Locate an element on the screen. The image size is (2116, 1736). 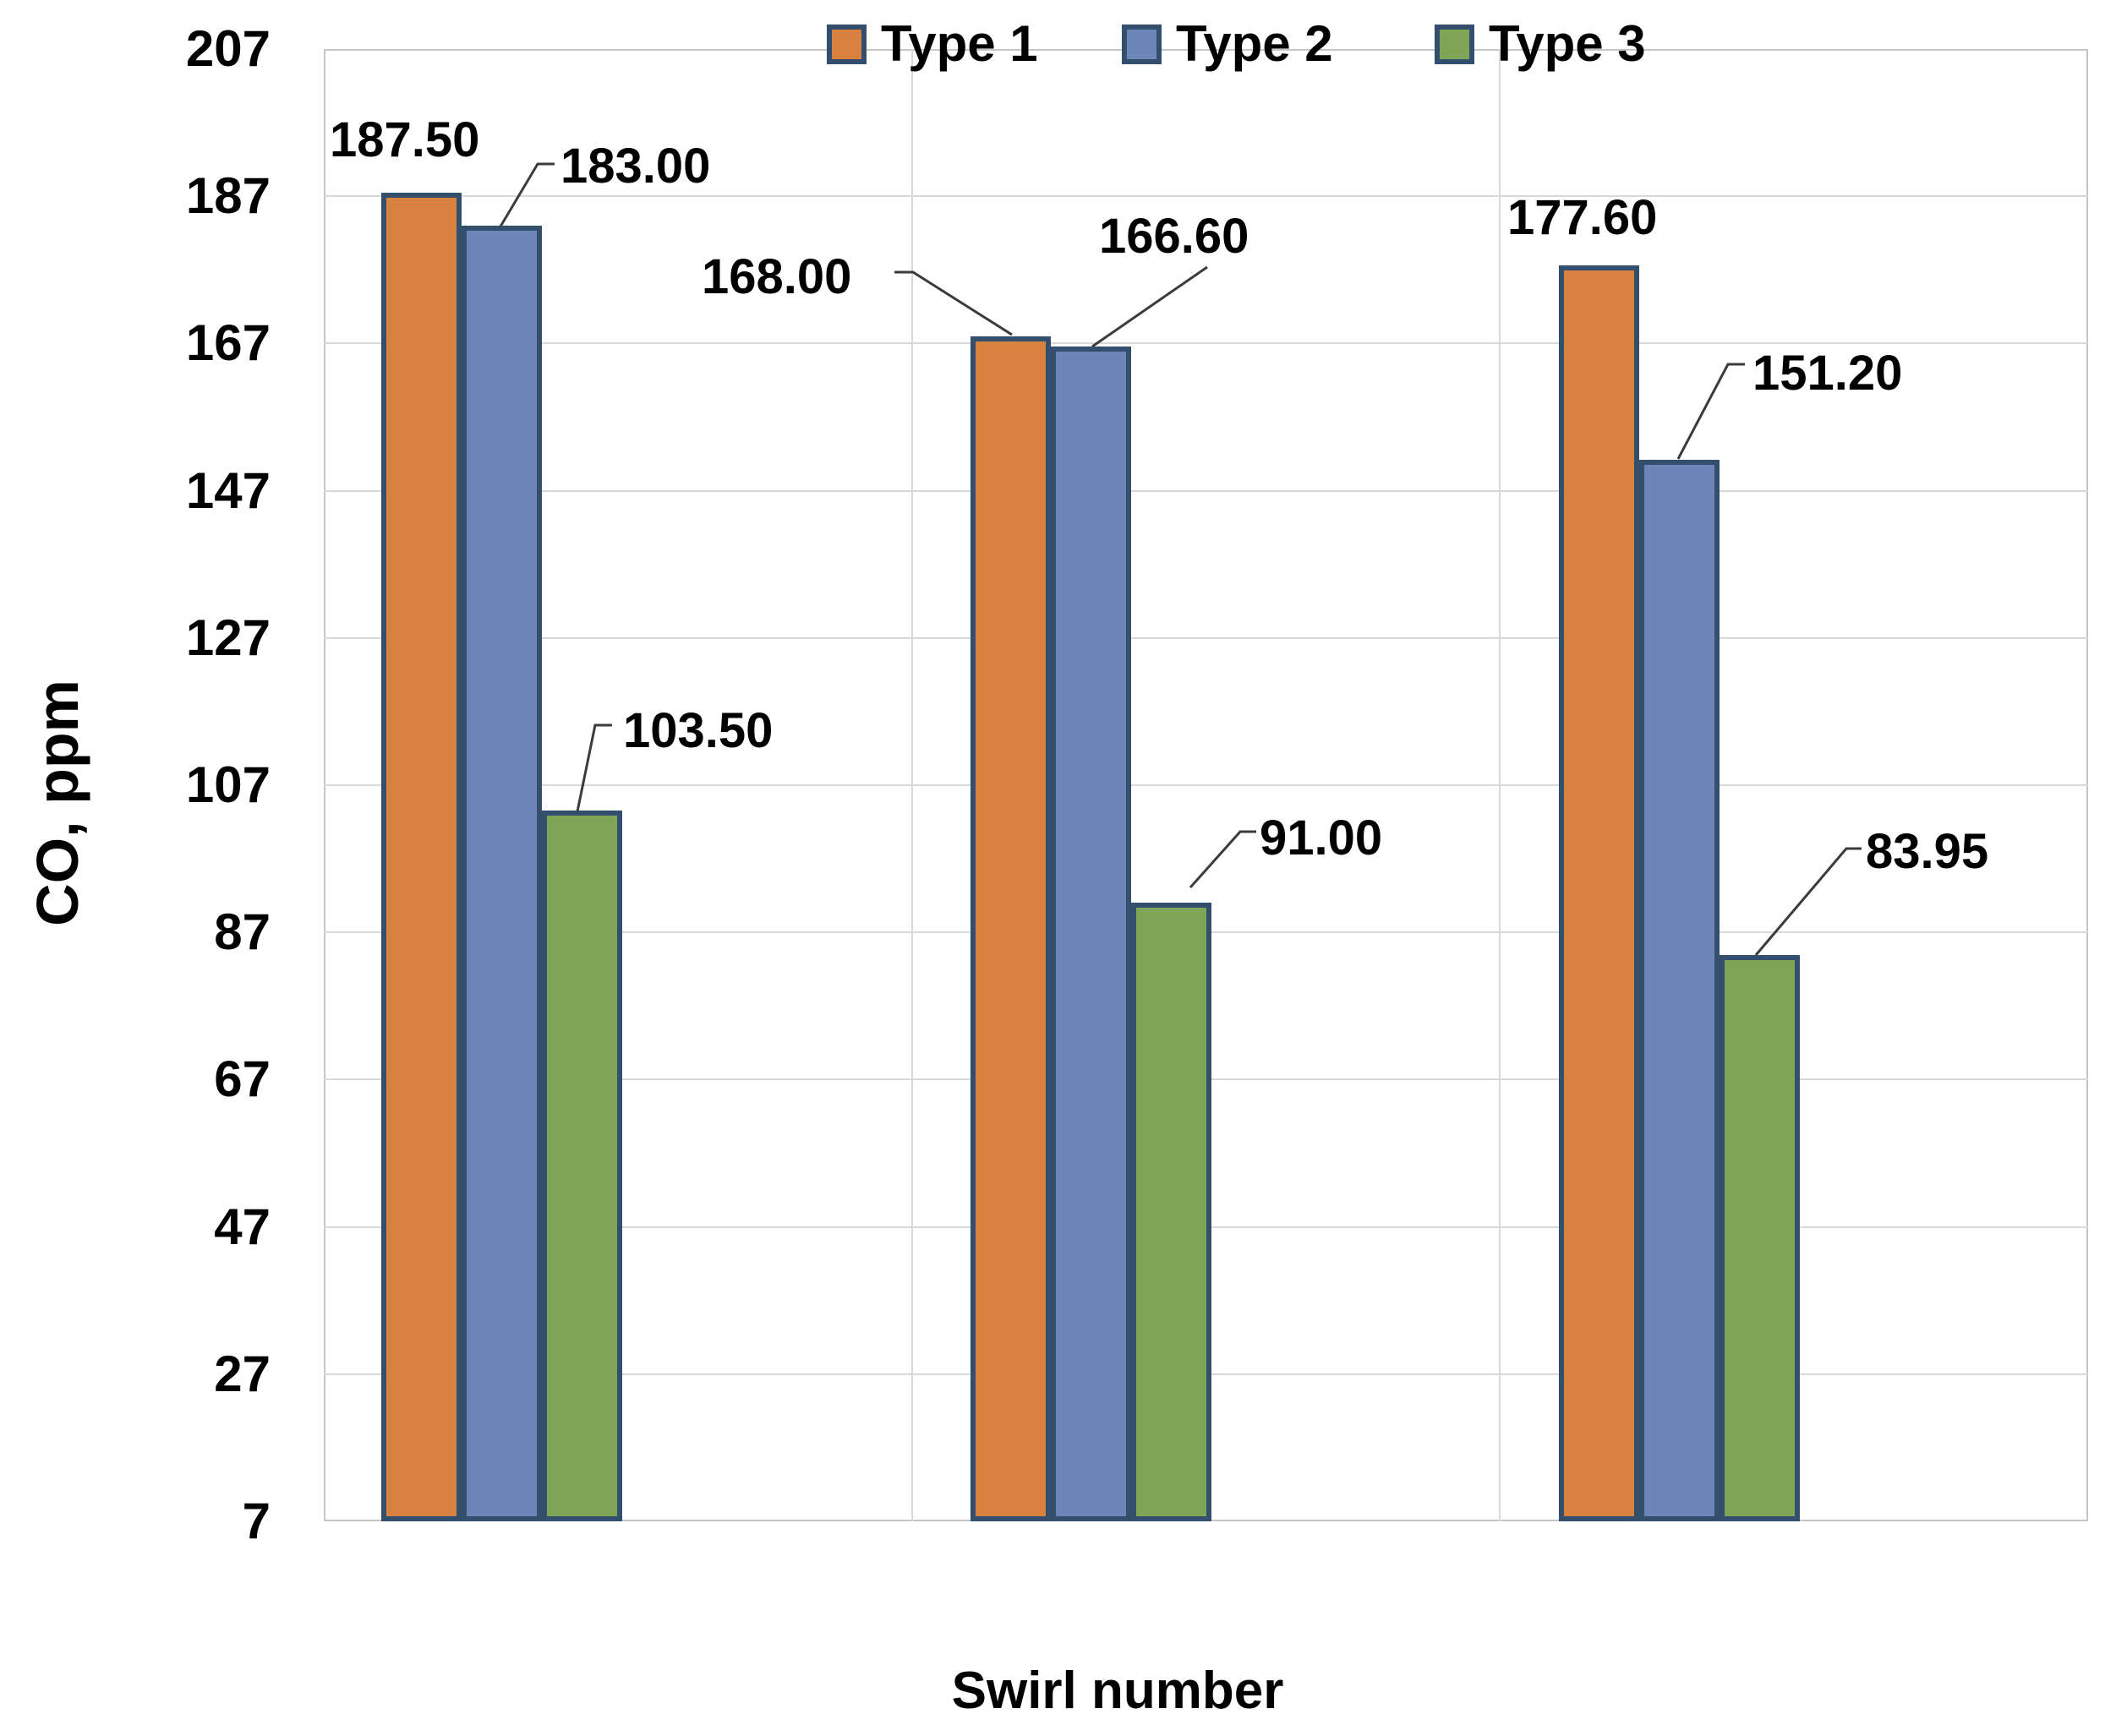
data-label: 177.60 is located at coordinates (1582, 217).